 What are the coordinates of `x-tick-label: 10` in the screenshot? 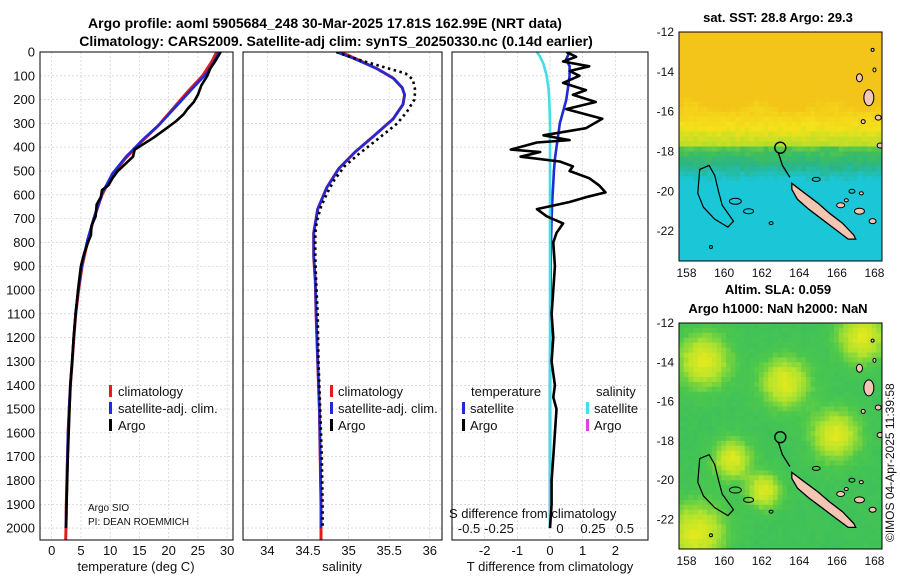 It's located at (110, 550).